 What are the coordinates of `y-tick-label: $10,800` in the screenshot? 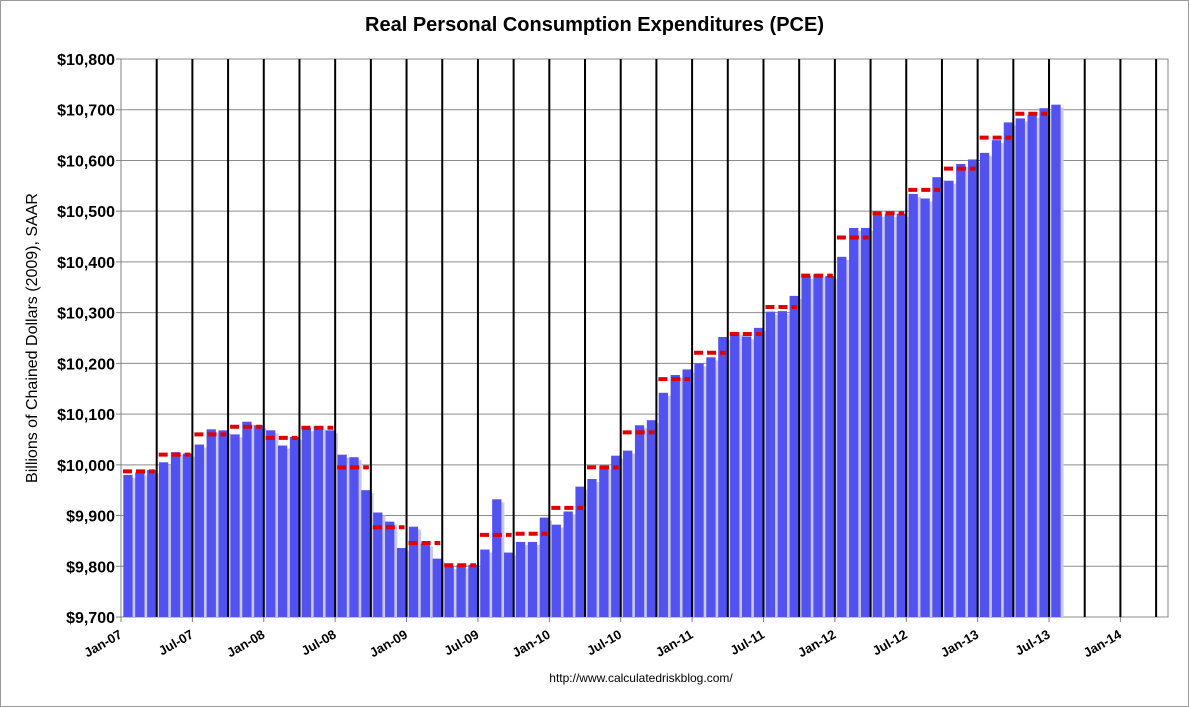 It's located at (86, 60).